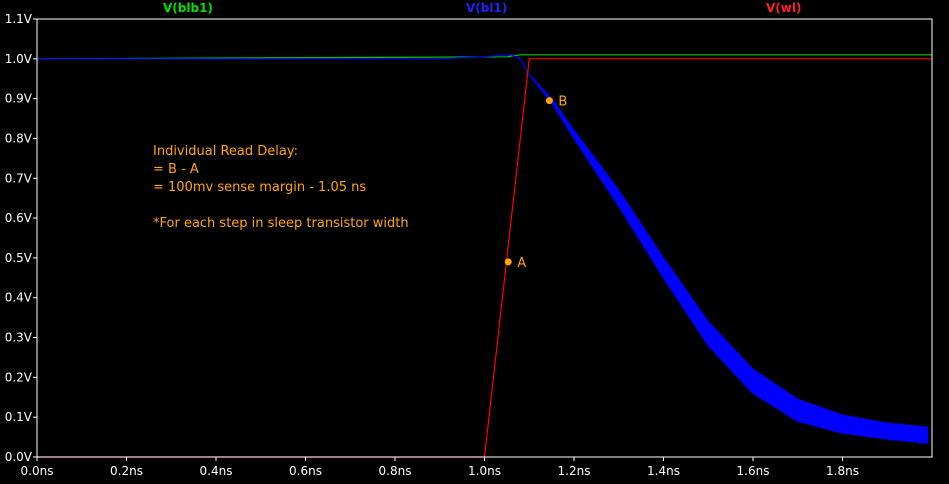 Image resolution: width=949 pixels, height=484 pixels. Describe the element at coordinates (19, 99) in the screenshot. I see `y-tick-label: 0.9V` at that location.